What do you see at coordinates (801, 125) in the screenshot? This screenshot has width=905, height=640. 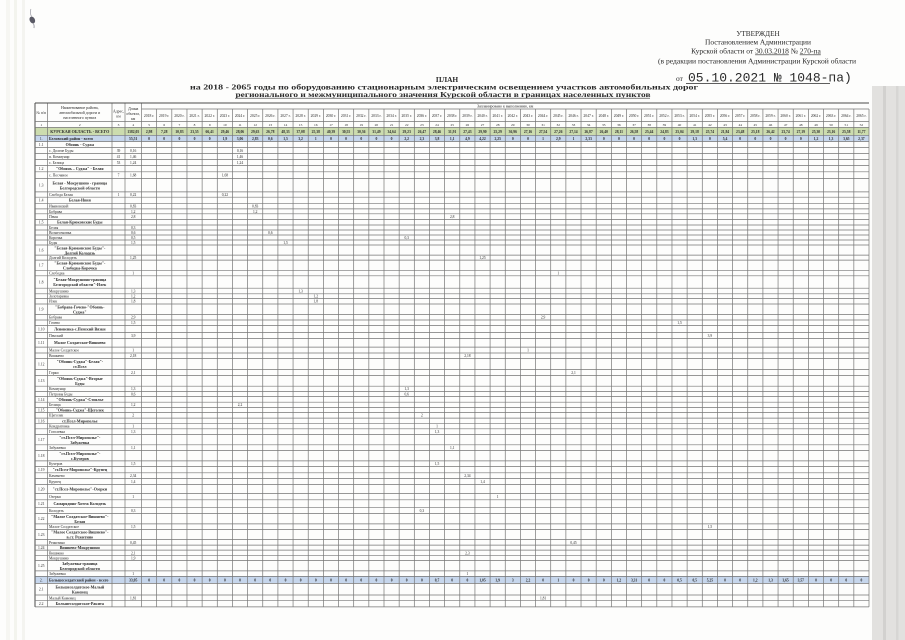 I see `svg-text: 48` at bounding box center [801, 125].